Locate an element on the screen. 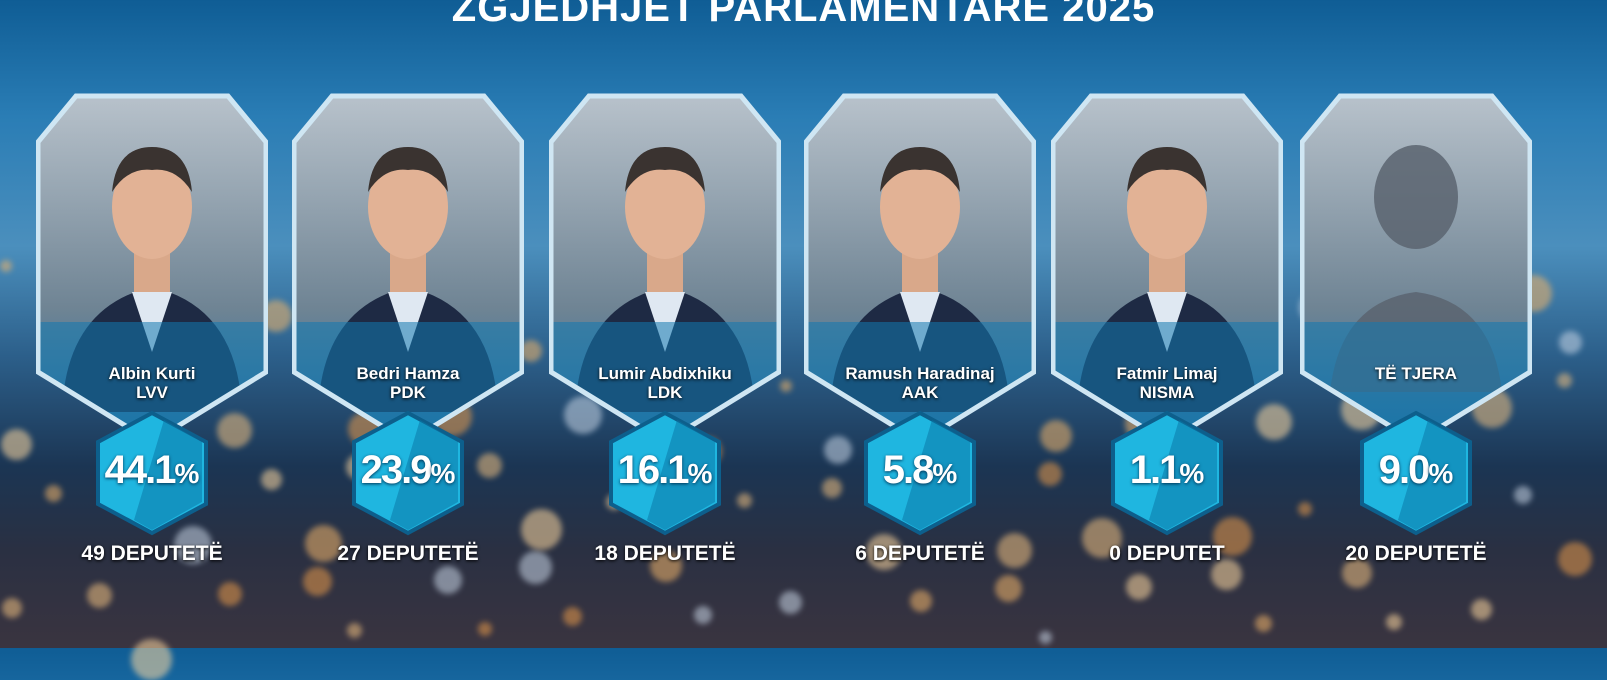 Image resolution: width=1607 pixels, height=680 pixels. candidate-card: Ramush Haradinaj AAK 5.8% 6 DEPUTETË is located at coordinates (920, 328).